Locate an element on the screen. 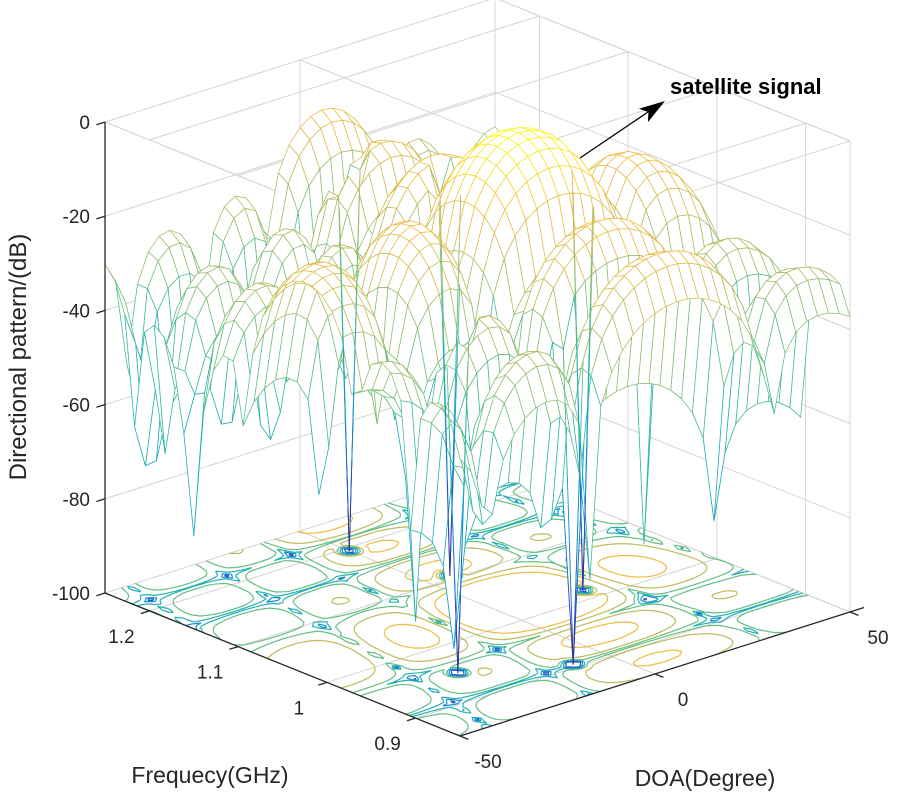 The image size is (900, 800). x-axis-ruler is located at coordinates (662, 671).